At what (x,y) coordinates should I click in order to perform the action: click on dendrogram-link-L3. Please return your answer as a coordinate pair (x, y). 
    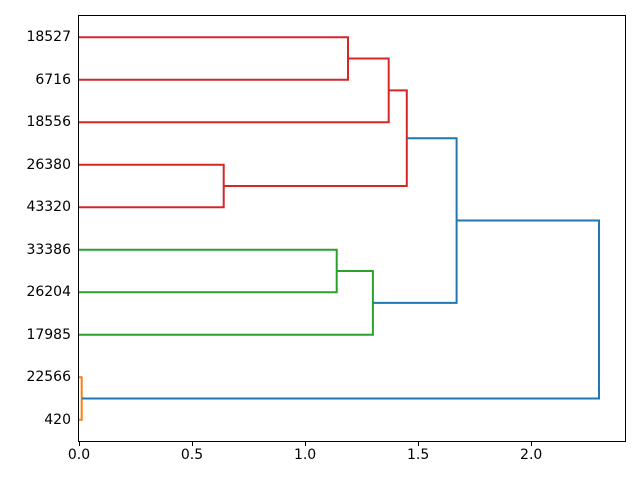
    Looking at the image, I should click on (152, 186).